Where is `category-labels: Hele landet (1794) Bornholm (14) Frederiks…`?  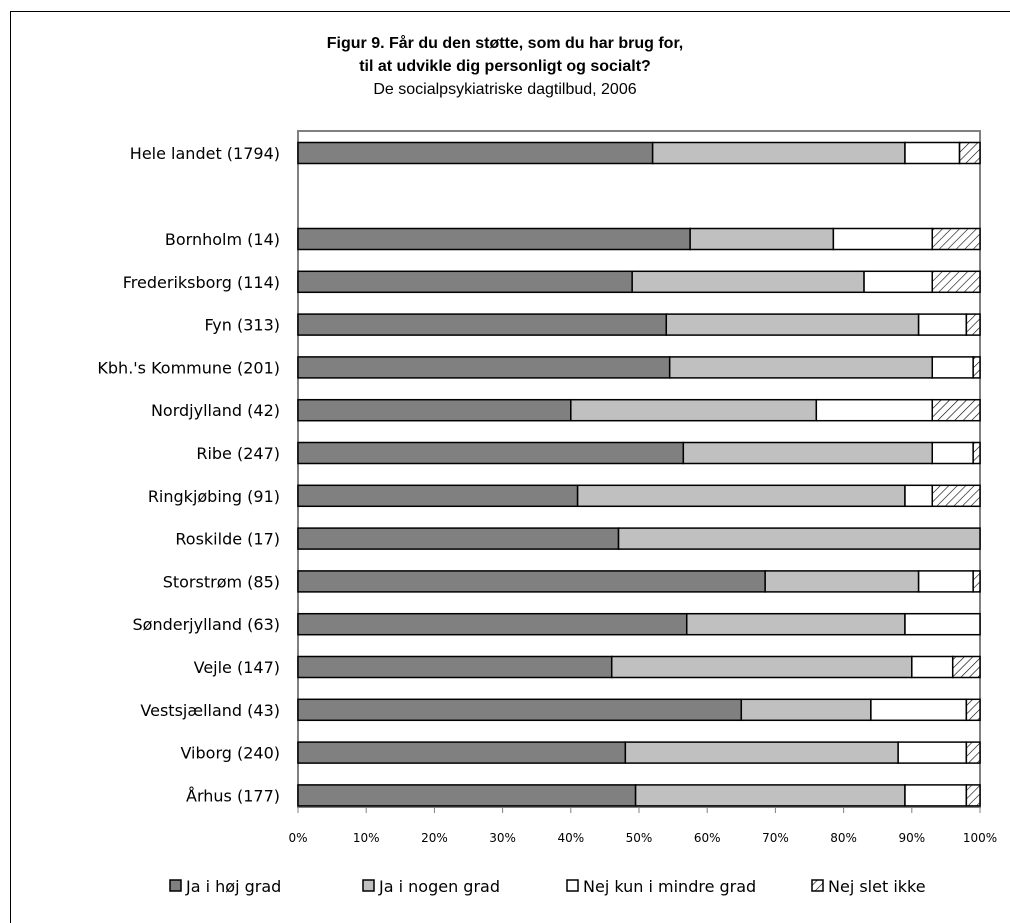
category-labels: Hele landet (1794) Bornholm (14) Frederiks… is located at coordinates (188, 474).